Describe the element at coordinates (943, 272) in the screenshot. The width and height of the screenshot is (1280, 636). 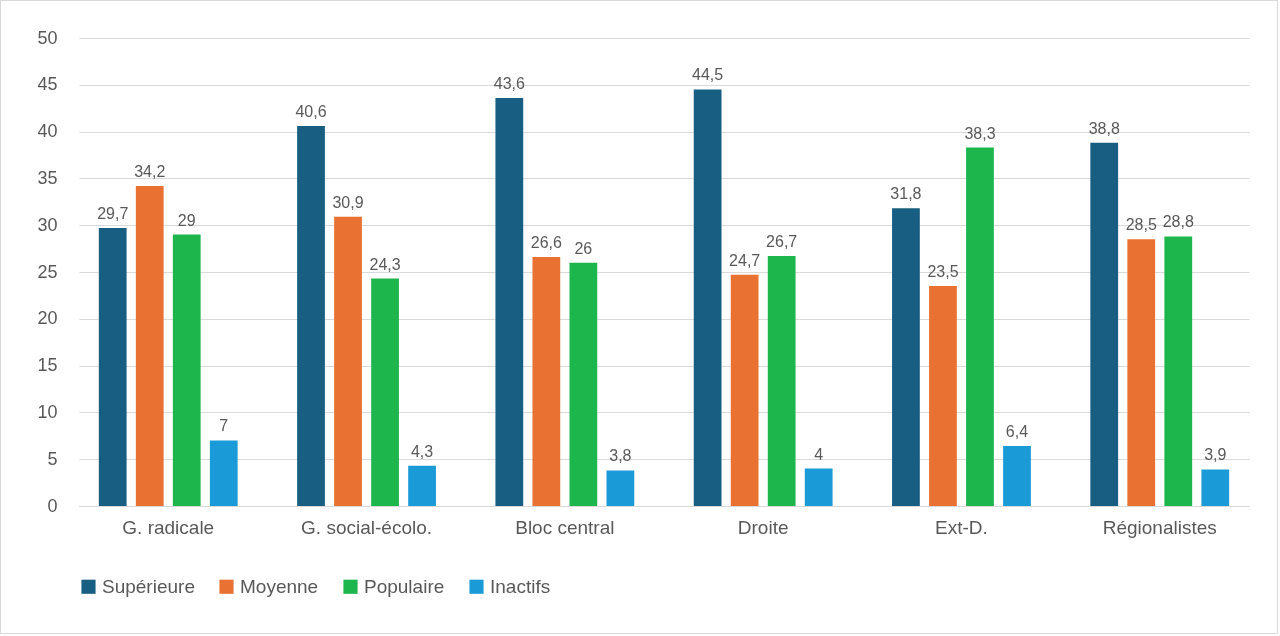
I see `data-label: 23,5` at that location.